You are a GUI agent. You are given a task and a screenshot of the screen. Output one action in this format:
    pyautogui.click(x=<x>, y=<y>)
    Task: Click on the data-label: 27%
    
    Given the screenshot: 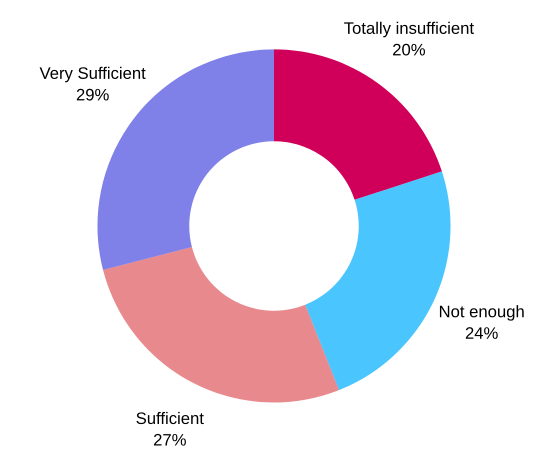 What is the action you would take?
    pyautogui.click(x=170, y=440)
    